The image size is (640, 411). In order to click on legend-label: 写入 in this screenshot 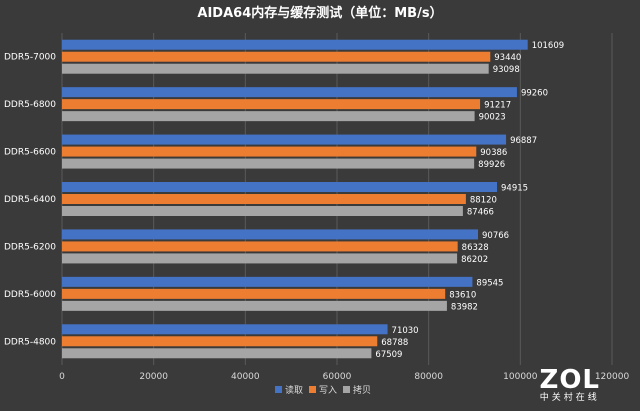, I will do `click(328, 390)`.